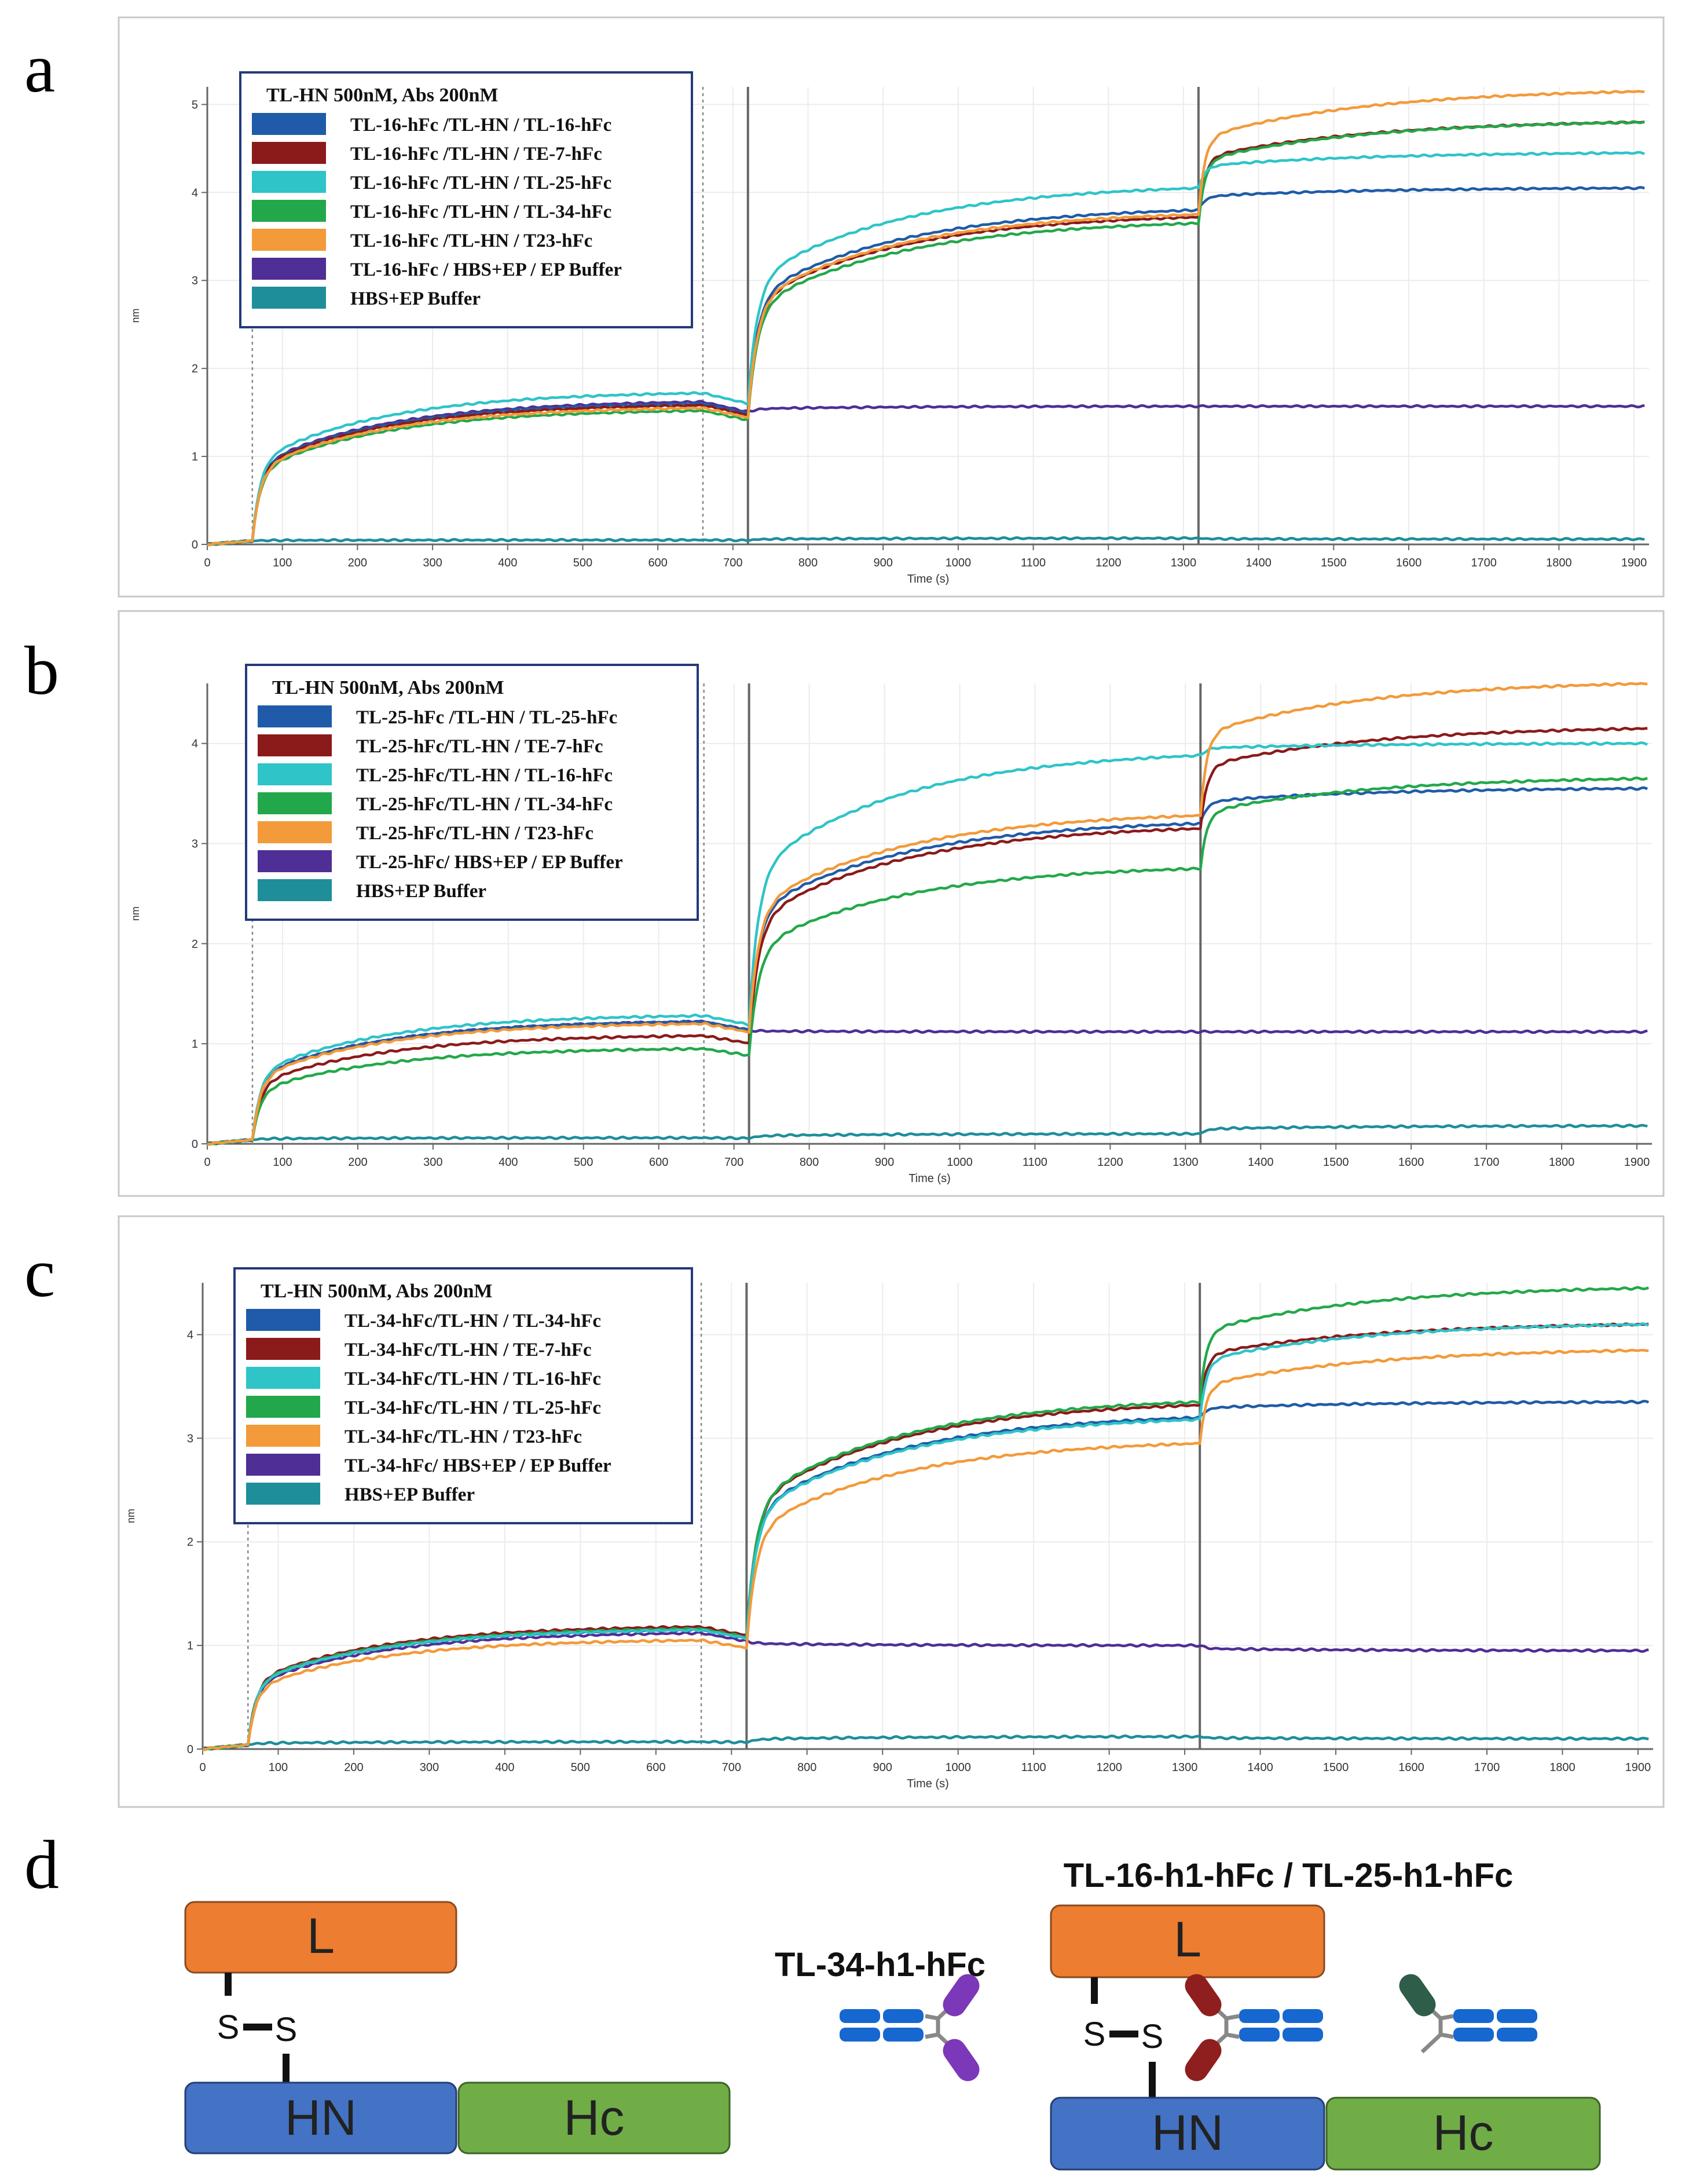 The width and height of the screenshot is (1689, 2184). What do you see at coordinates (480, 126) in the screenshot?
I see `legend-label: TL-16-hFc /TL-HN / TL-16-hFc` at bounding box center [480, 126].